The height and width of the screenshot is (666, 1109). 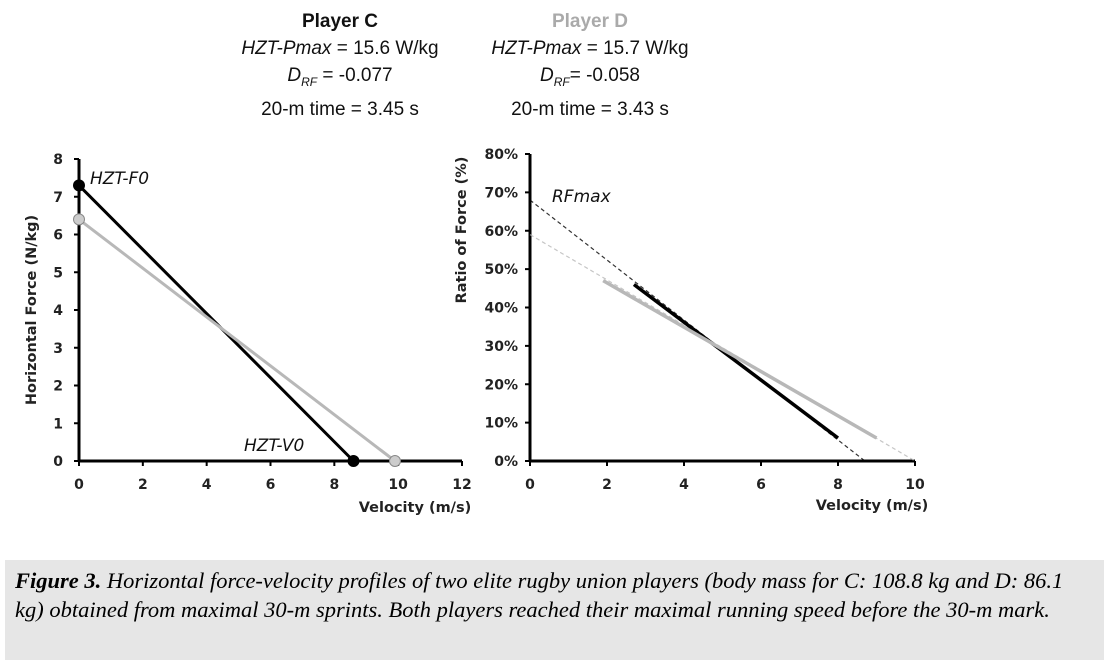 What do you see at coordinates (32, 310) in the screenshot?
I see `y-axis-label: Horizontal Force (N/kg)` at bounding box center [32, 310].